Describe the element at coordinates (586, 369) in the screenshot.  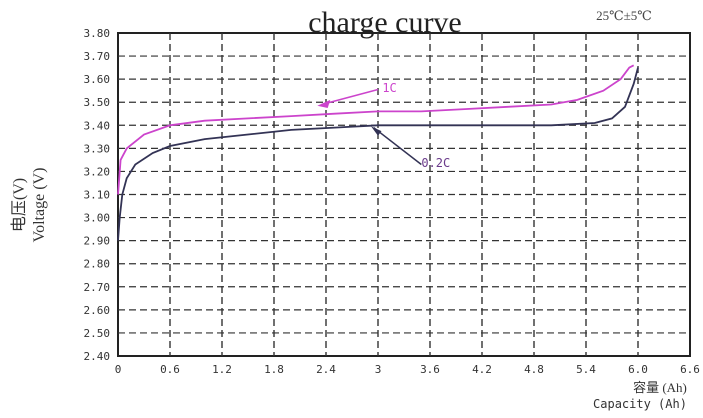
I see `x-tick-label: 5.4` at that location.